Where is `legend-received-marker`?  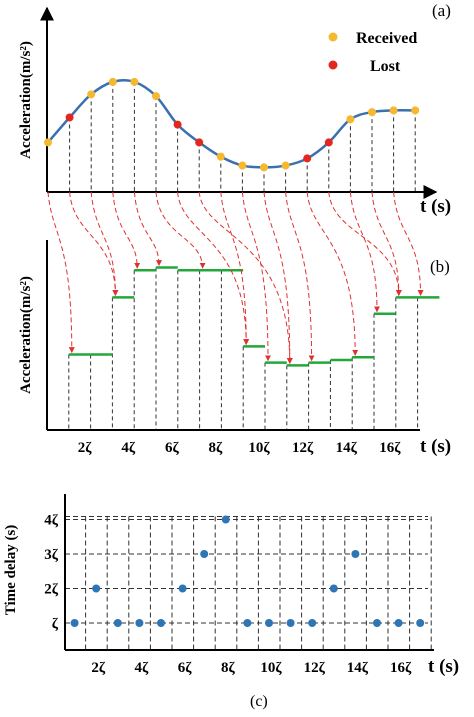 legend-received-marker is located at coordinates (333, 37).